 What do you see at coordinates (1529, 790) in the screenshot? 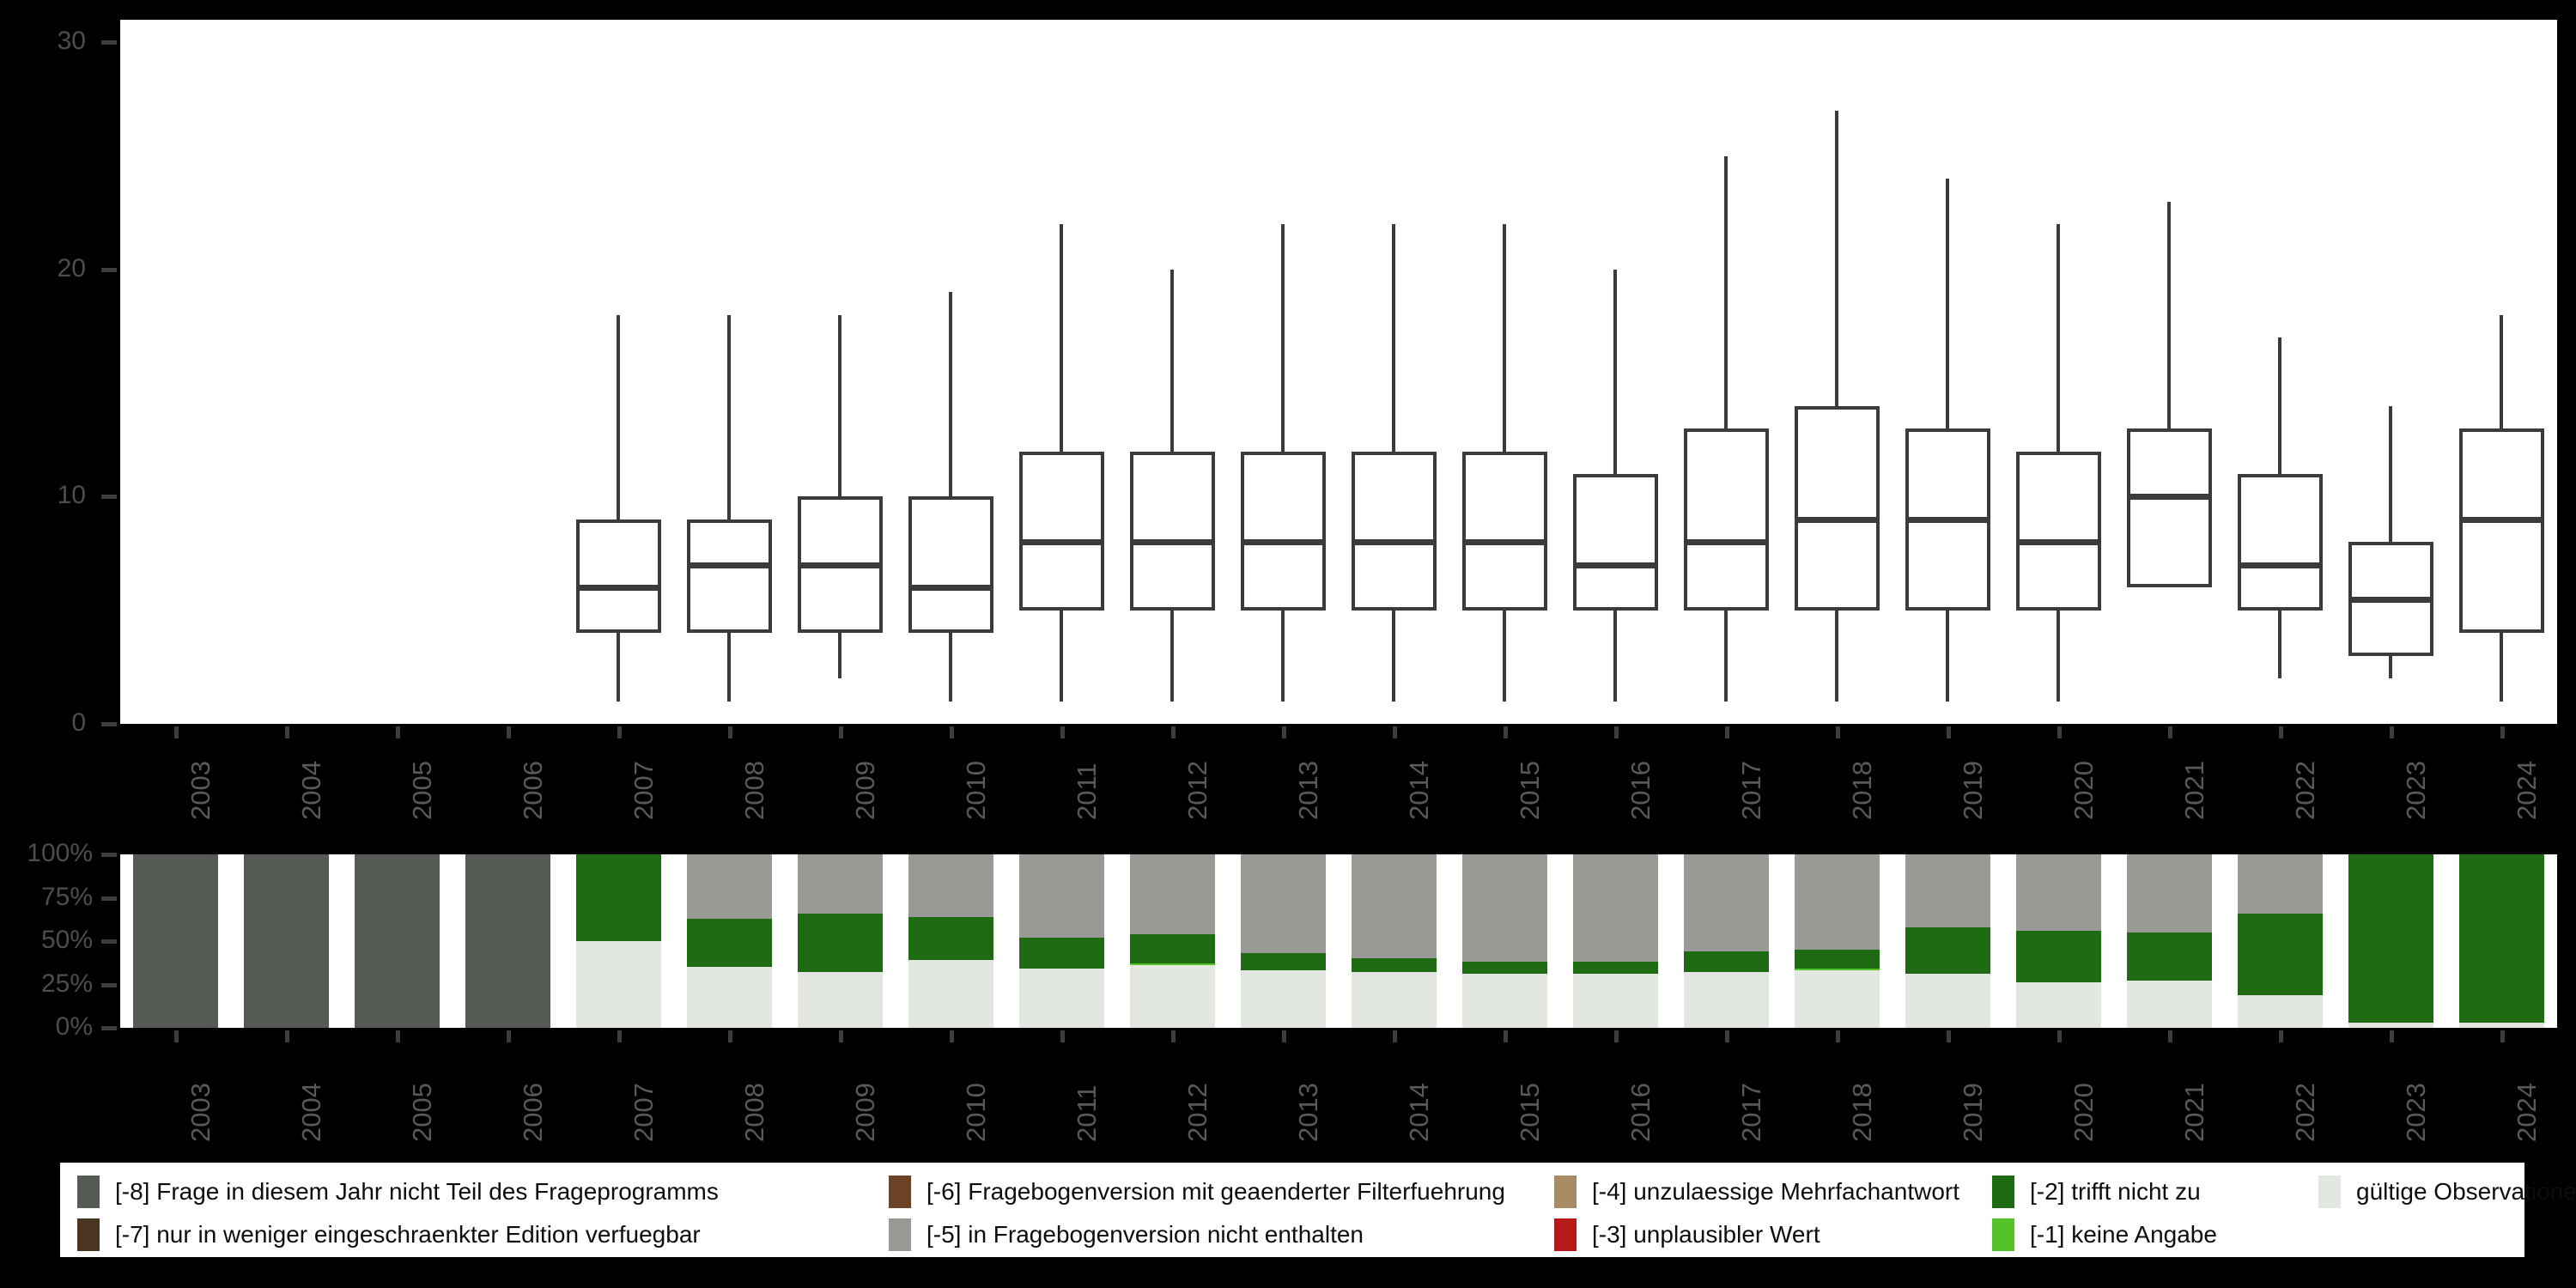
I see `boxplot-x-tick-label: 2015` at bounding box center [1529, 790].